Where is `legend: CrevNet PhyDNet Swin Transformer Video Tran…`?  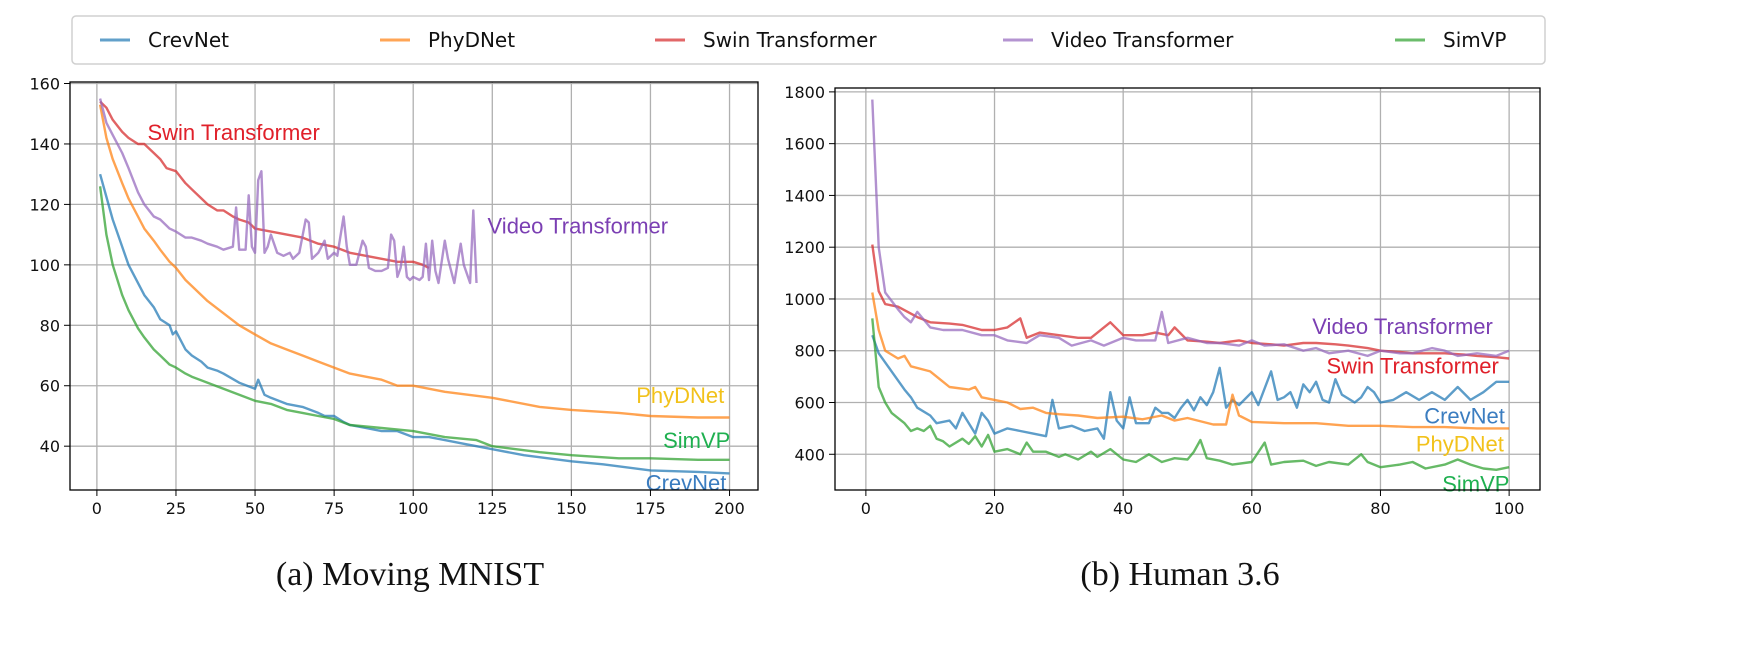
legend: CrevNet PhyDNet Swin Transformer Video Tran… is located at coordinates (808, 40).